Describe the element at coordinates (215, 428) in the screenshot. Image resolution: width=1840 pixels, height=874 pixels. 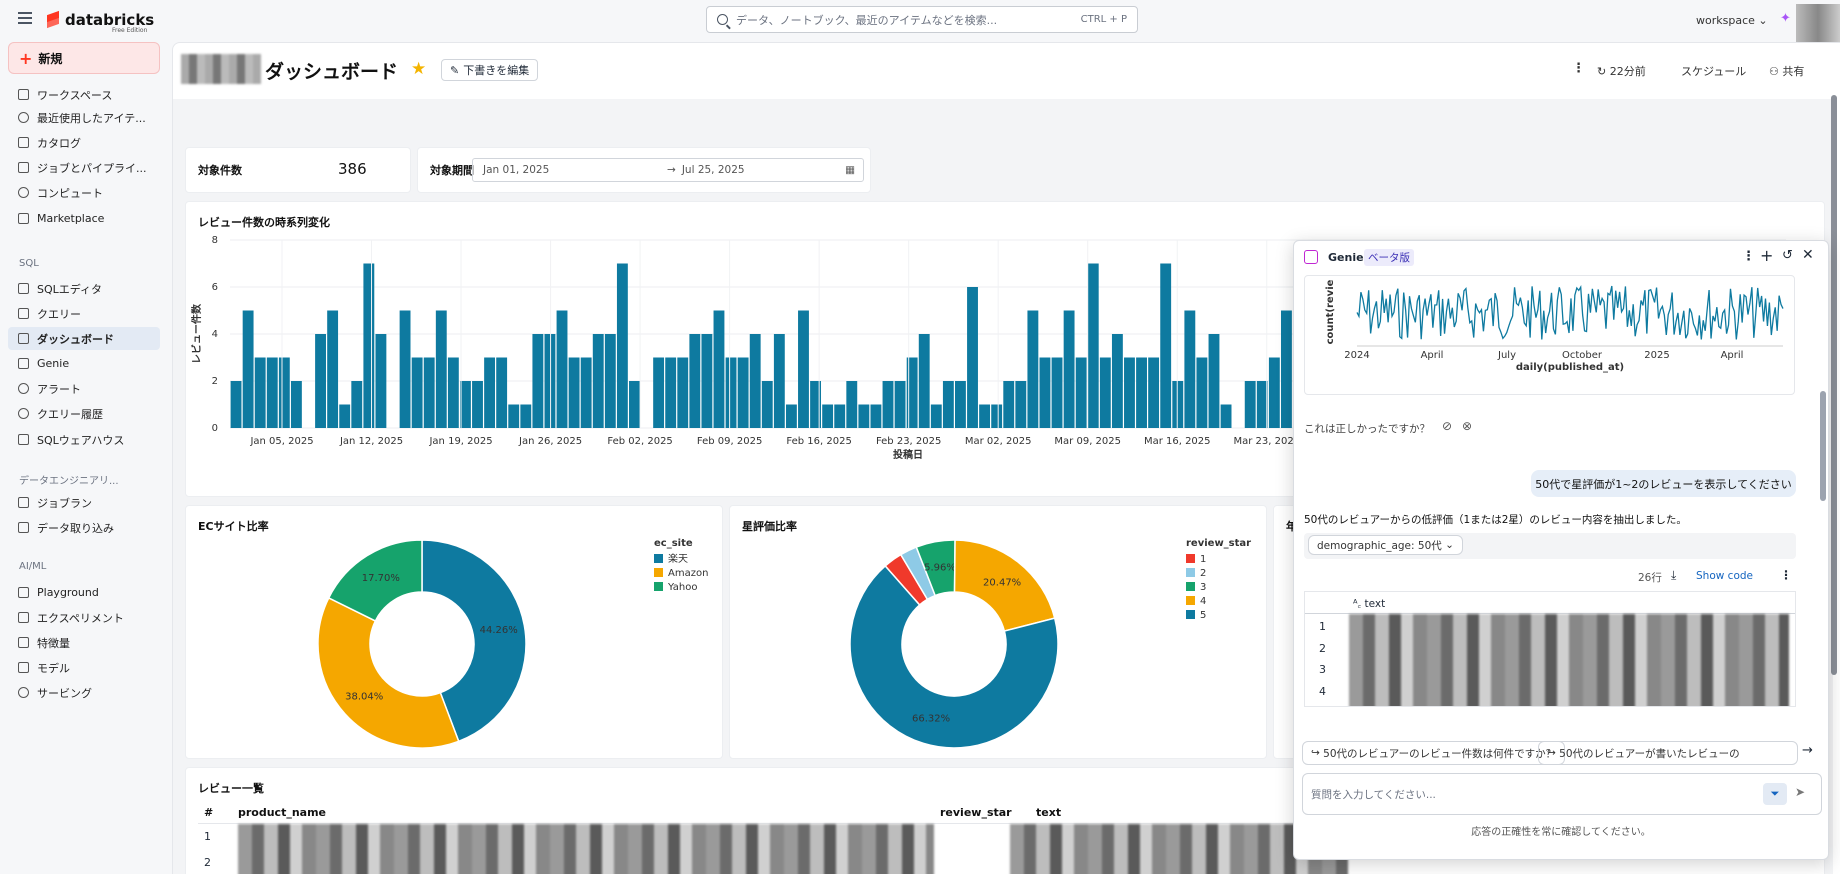
I see `y-tick-label: 0` at that location.